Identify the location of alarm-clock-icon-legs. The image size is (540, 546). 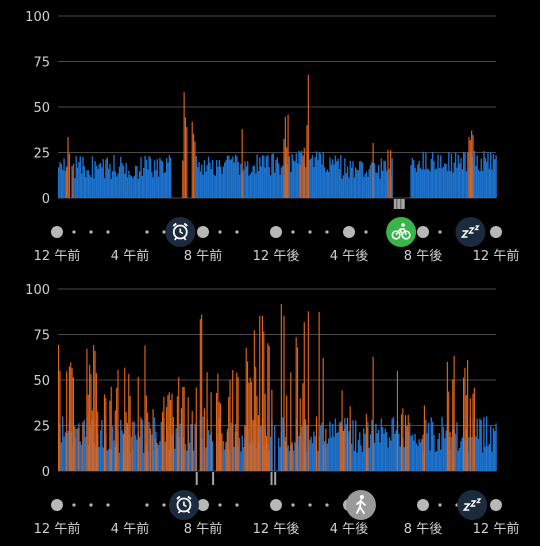
(180, 239).